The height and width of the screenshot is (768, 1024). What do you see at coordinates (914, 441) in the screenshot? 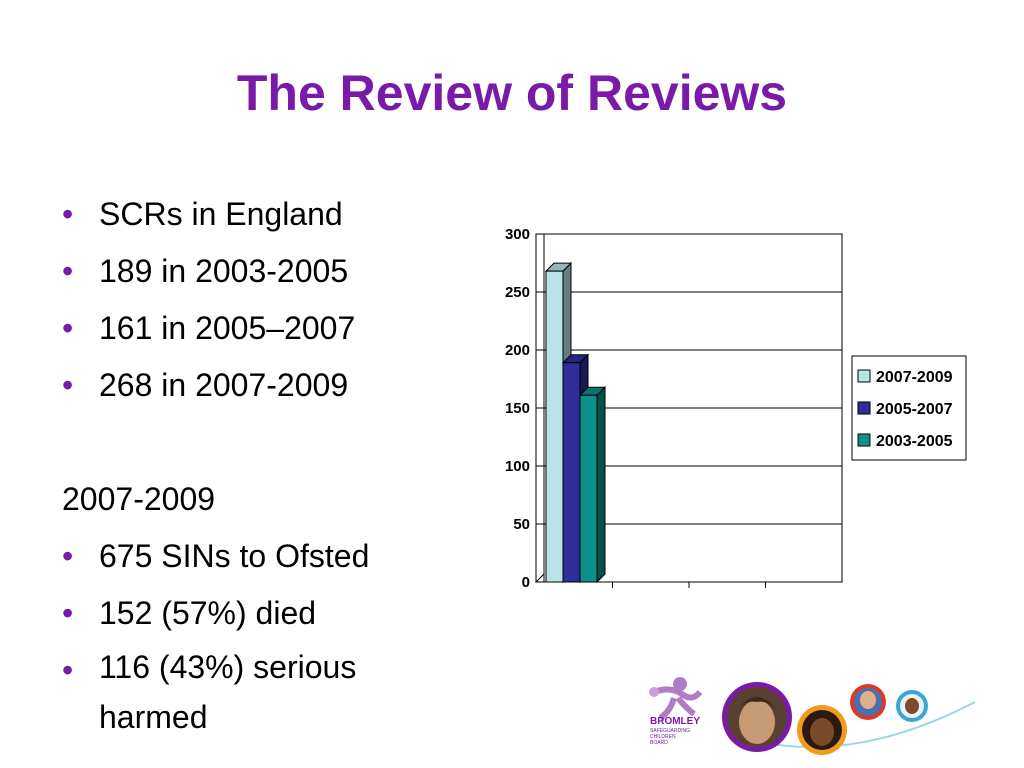
I see `legend-label: 2003-2005` at bounding box center [914, 441].